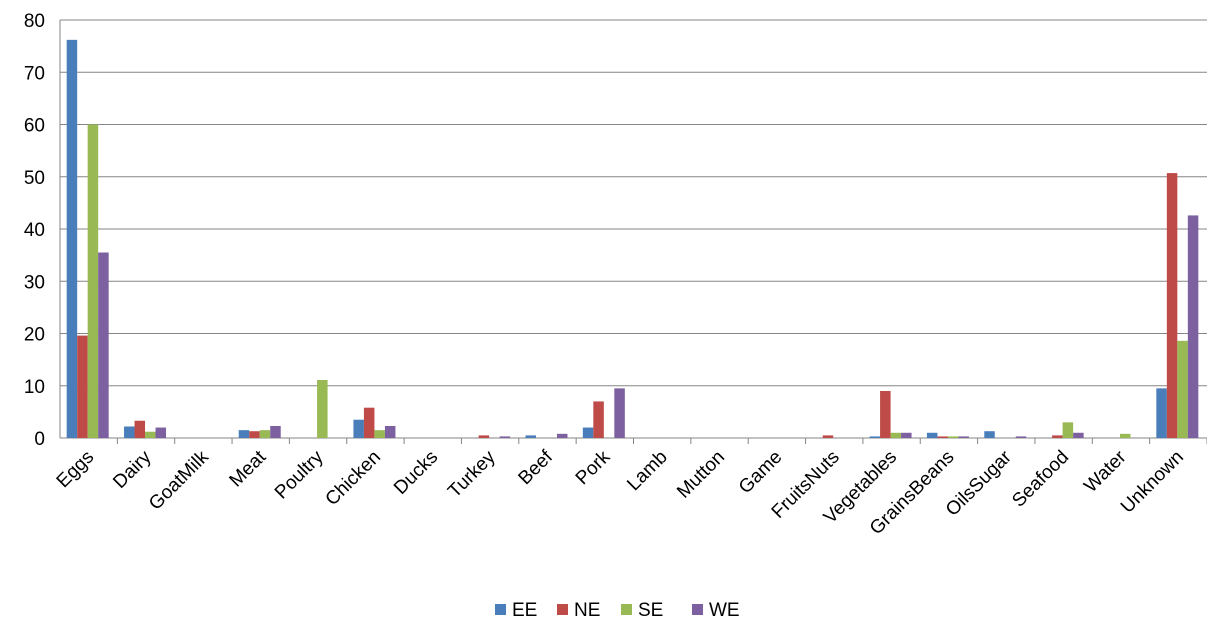 This screenshot has width=1207, height=628. I want to click on x-tick-label: Seafood, so click(1040, 479).